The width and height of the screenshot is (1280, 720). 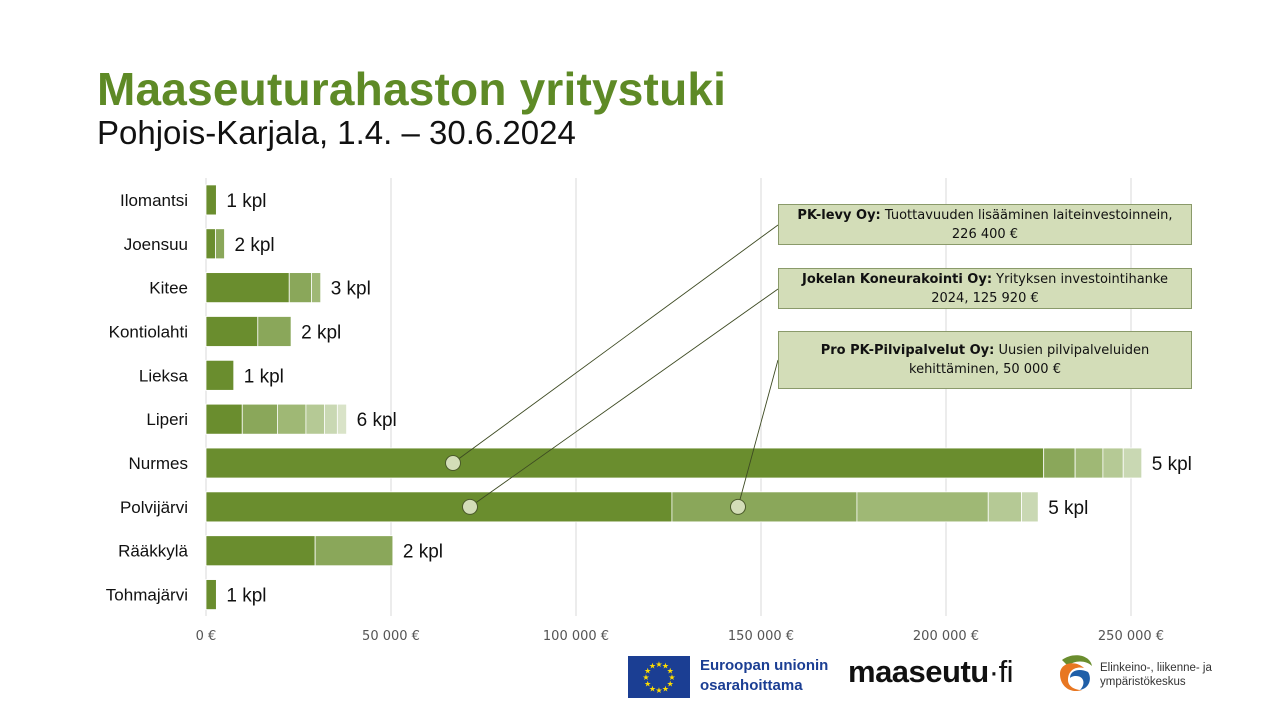 What do you see at coordinates (391, 636) in the screenshot?
I see `x-tick-label: 50 000 €` at bounding box center [391, 636].